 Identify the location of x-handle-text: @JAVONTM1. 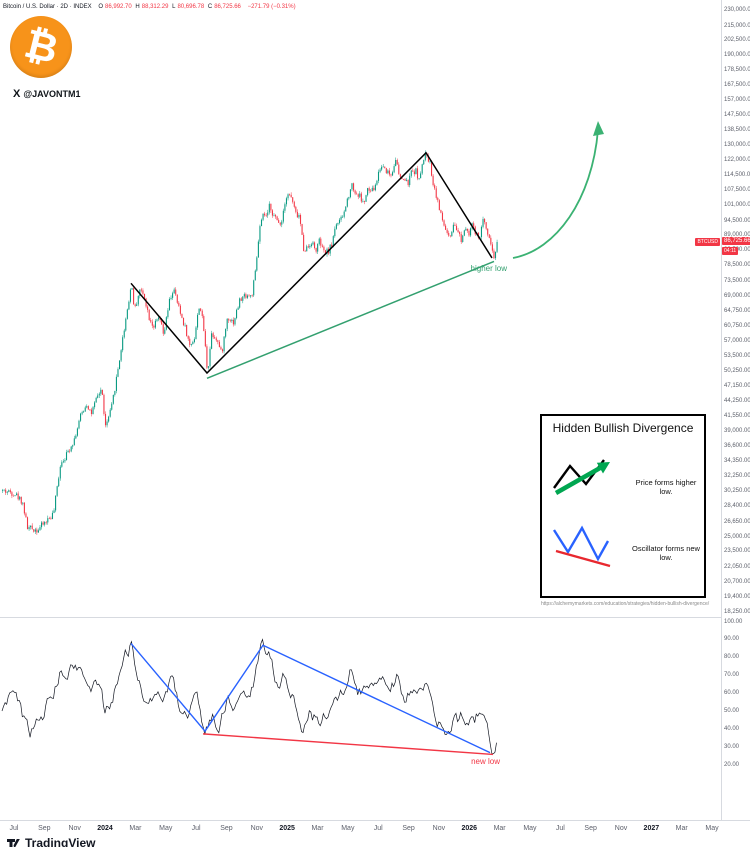
(52, 94).